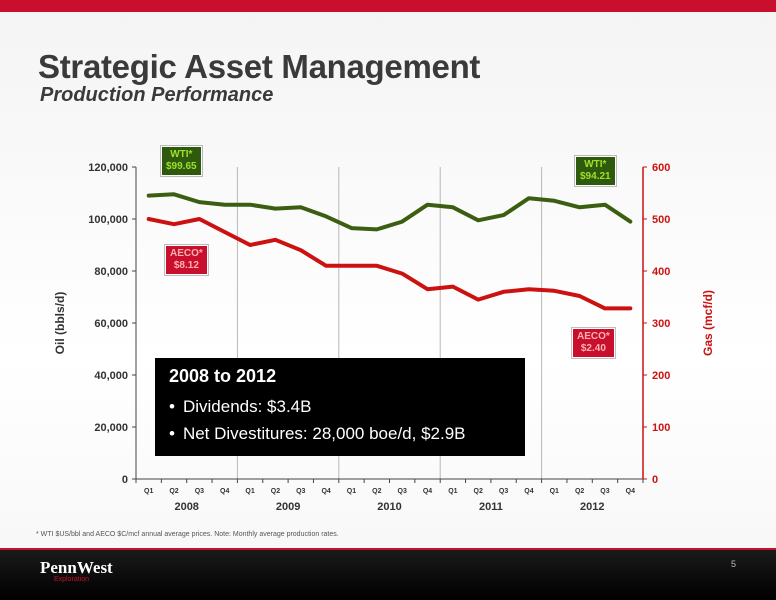 The height and width of the screenshot is (600, 776). I want to click on y-right-tick-label: 600, so click(661, 168).